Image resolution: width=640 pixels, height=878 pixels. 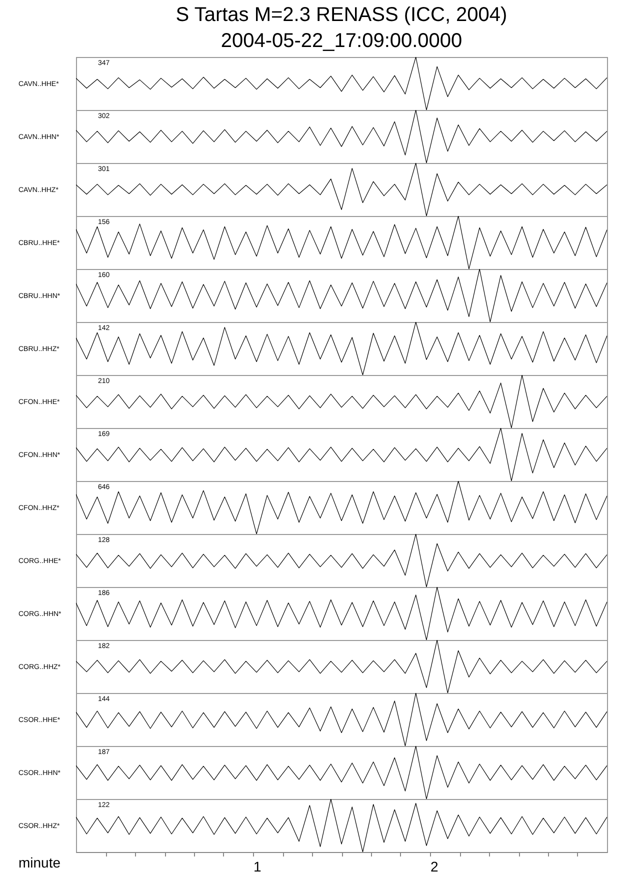 What do you see at coordinates (434, 866) in the screenshot?
I see `x-tick-label: 2` at bounding box center [434, 866].